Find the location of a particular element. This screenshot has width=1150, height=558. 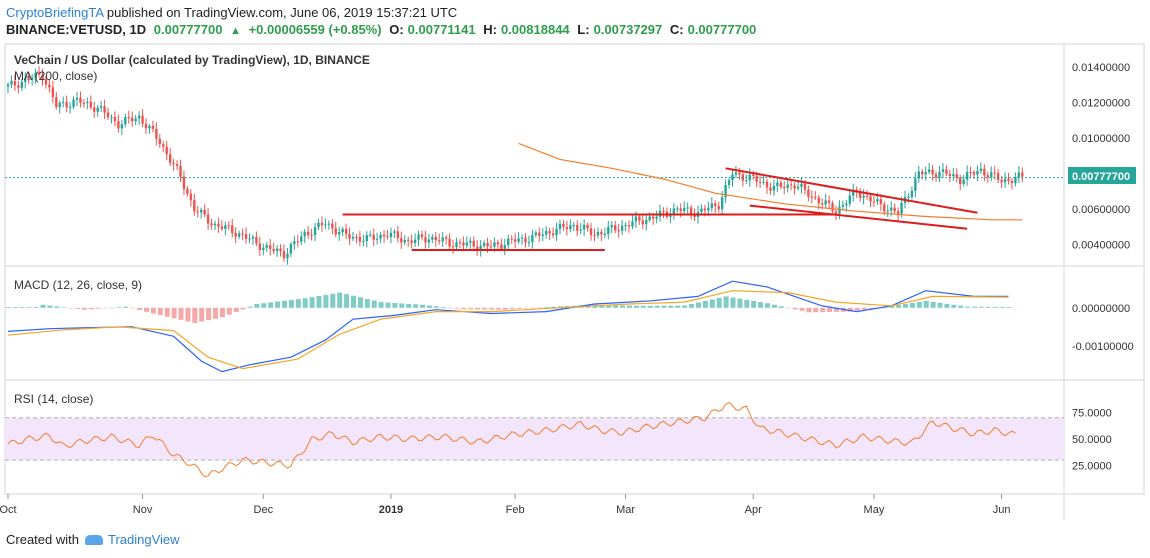

open-label: O: is located at coordinates (396, 29).